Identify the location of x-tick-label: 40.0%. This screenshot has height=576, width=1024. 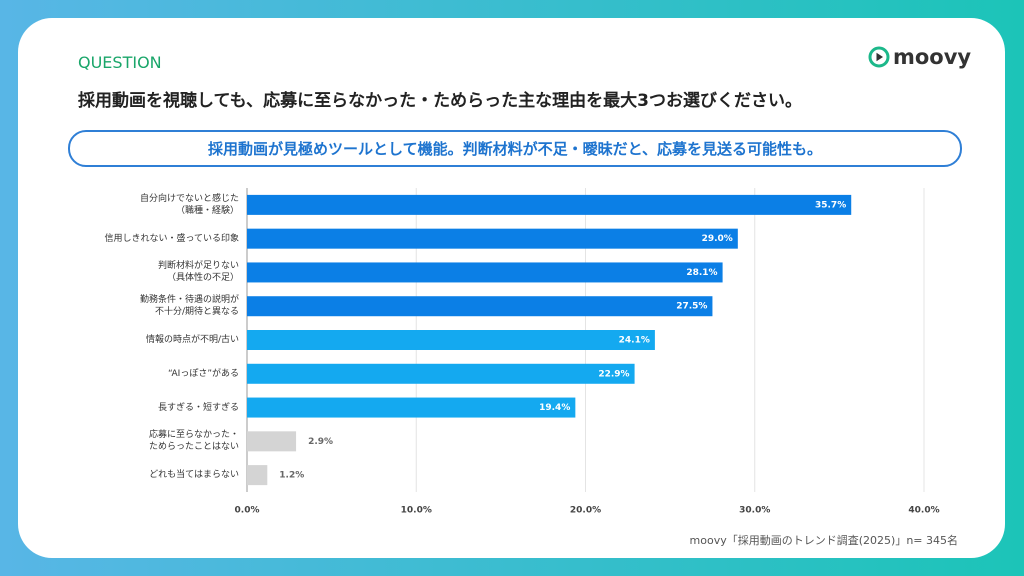
(923, 511).